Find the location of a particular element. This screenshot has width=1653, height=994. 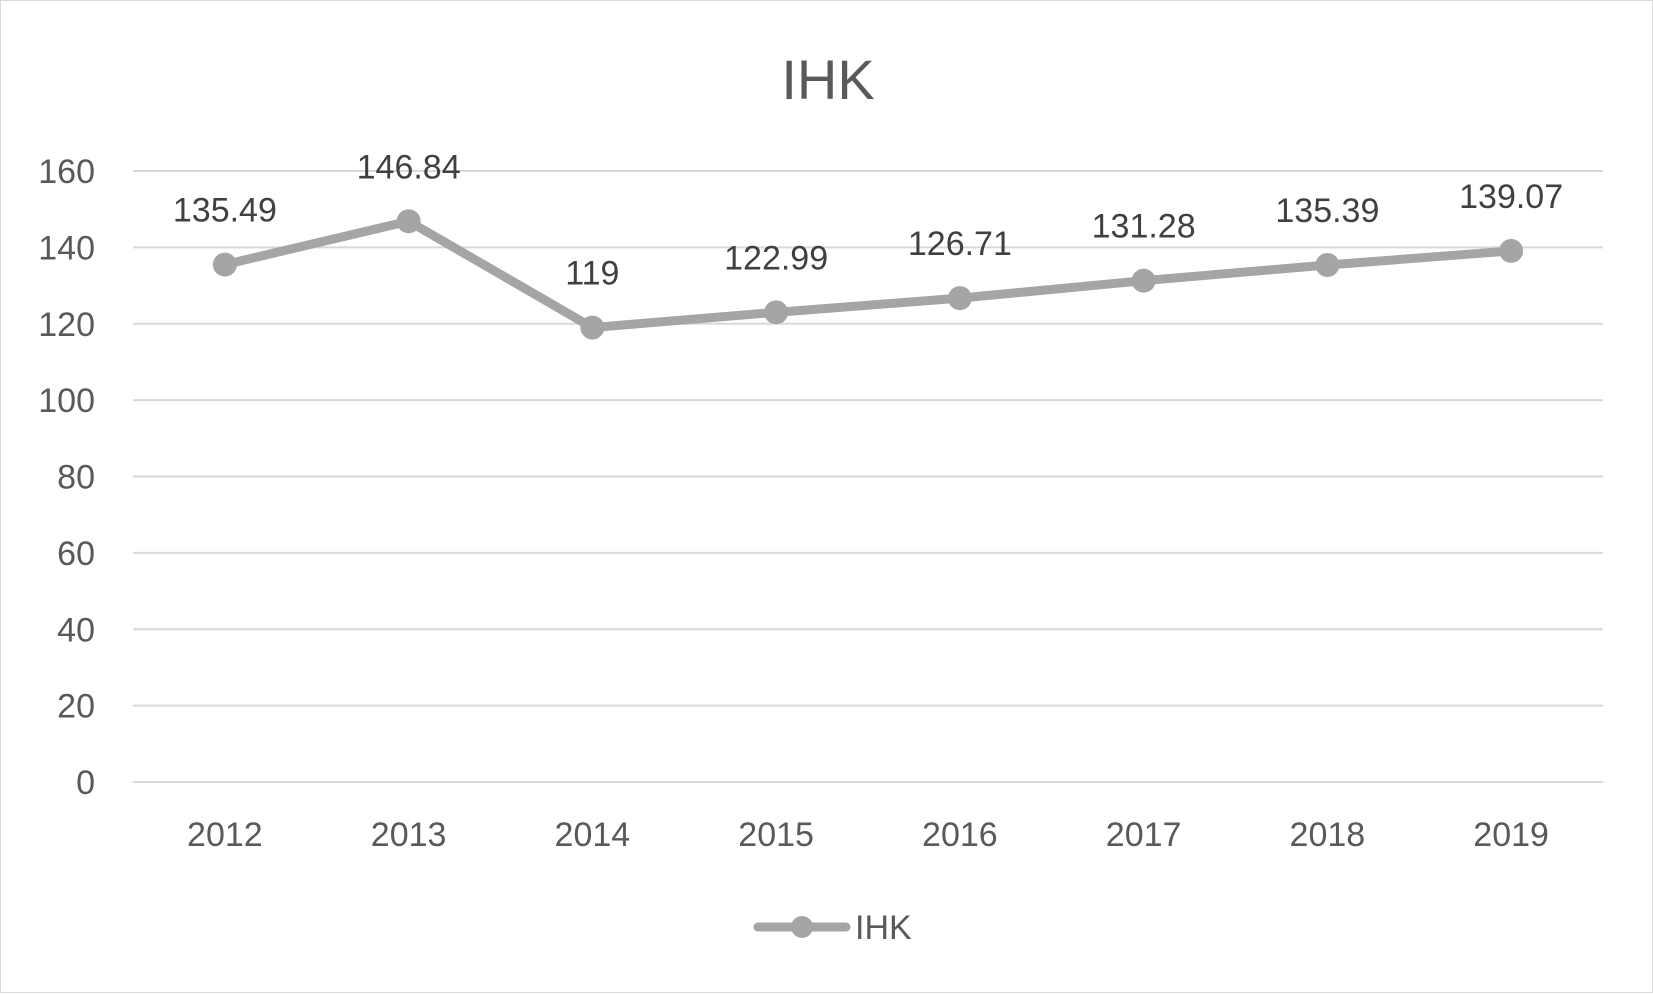

y-tick-label: 120 is located at coordinates (66, 325).